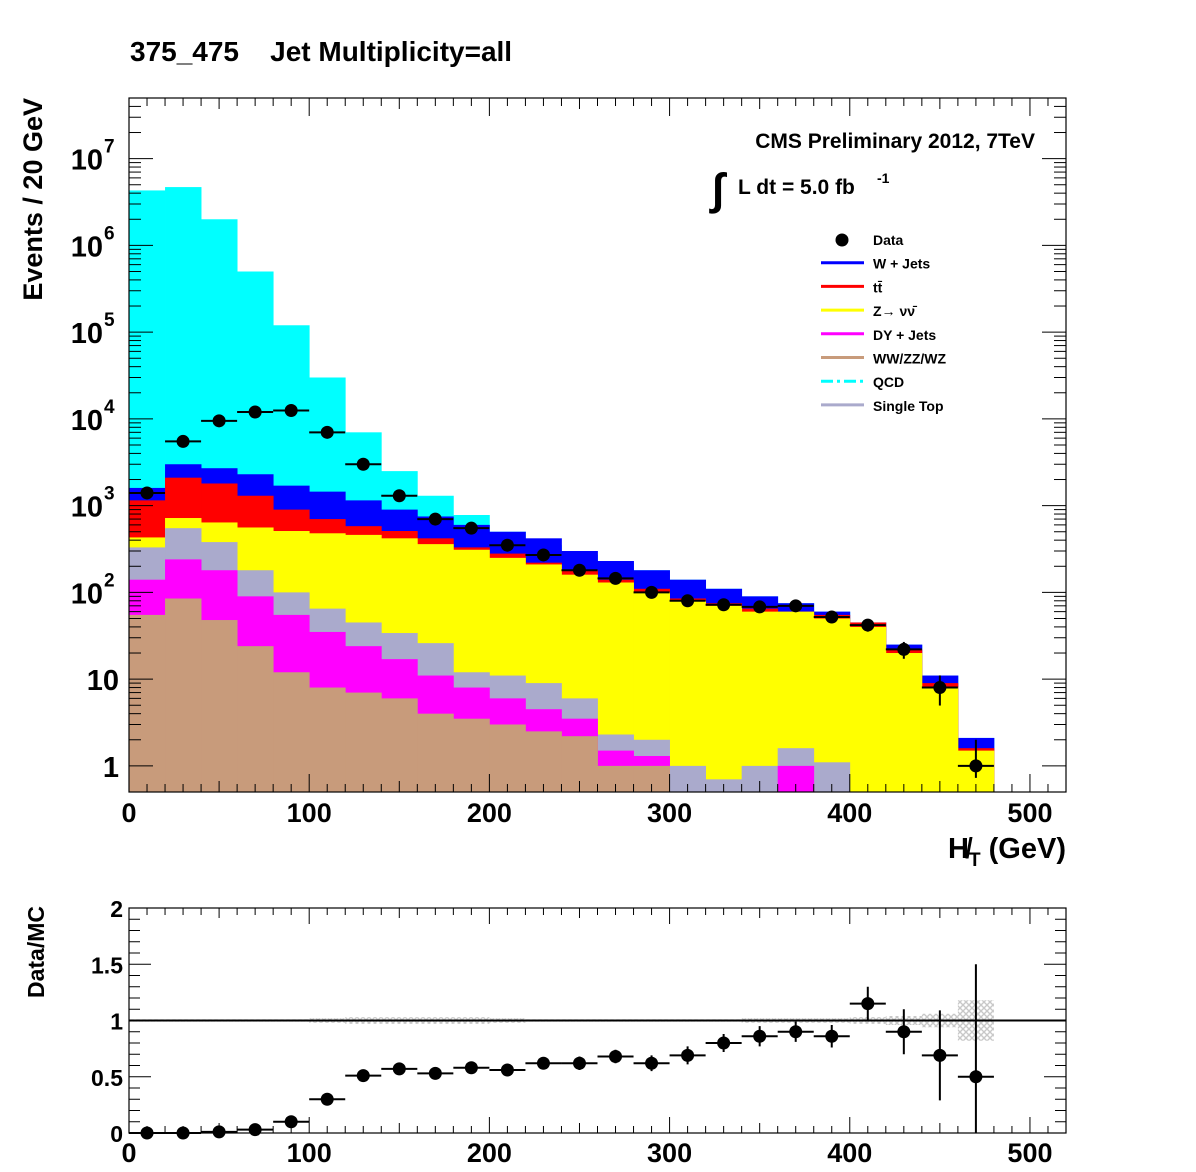 This screenshot has width=1196, height=1172. Describe the element at coordinates (878, 287) in the screenshot. I see `legend-label: tt̄` at that location.